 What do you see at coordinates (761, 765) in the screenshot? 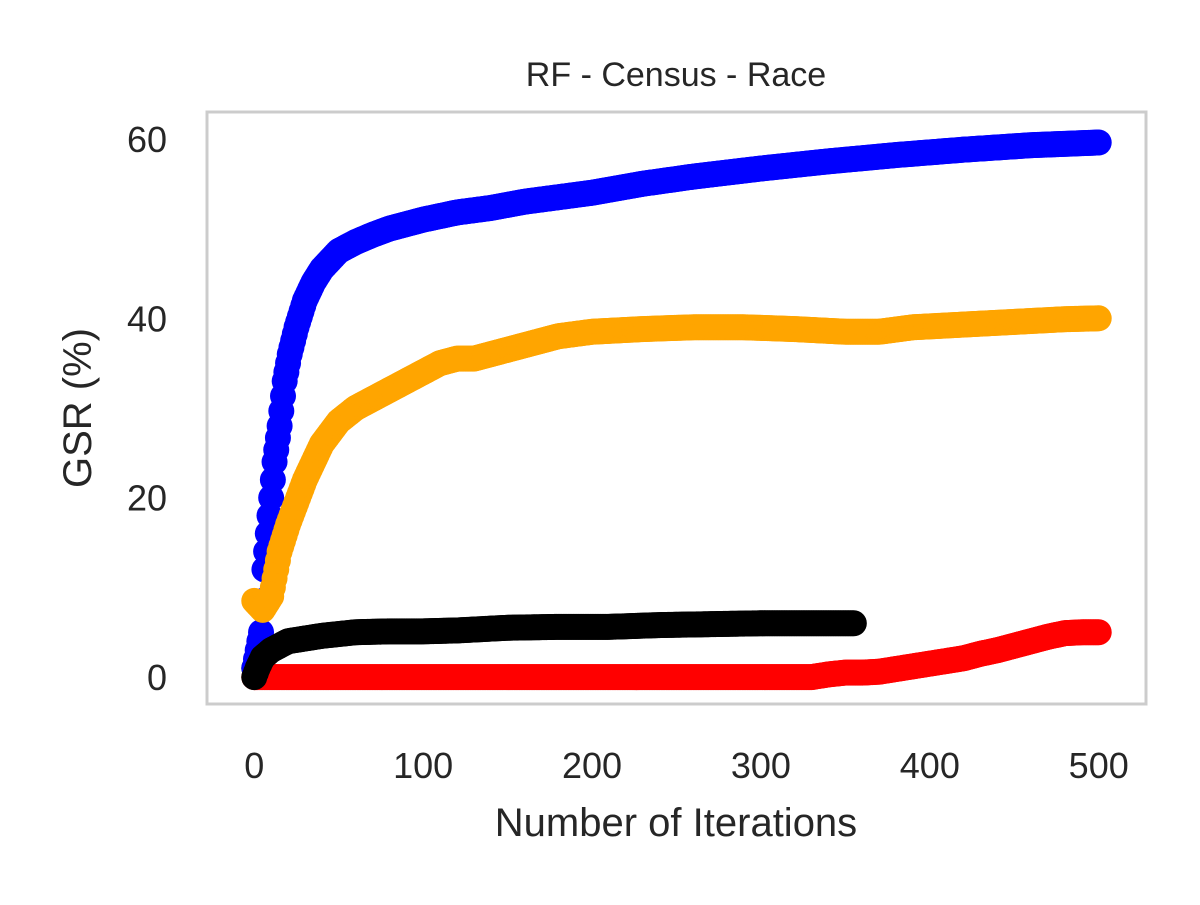
I see `x-tick-label: 300` at bounding box center [761, 765].